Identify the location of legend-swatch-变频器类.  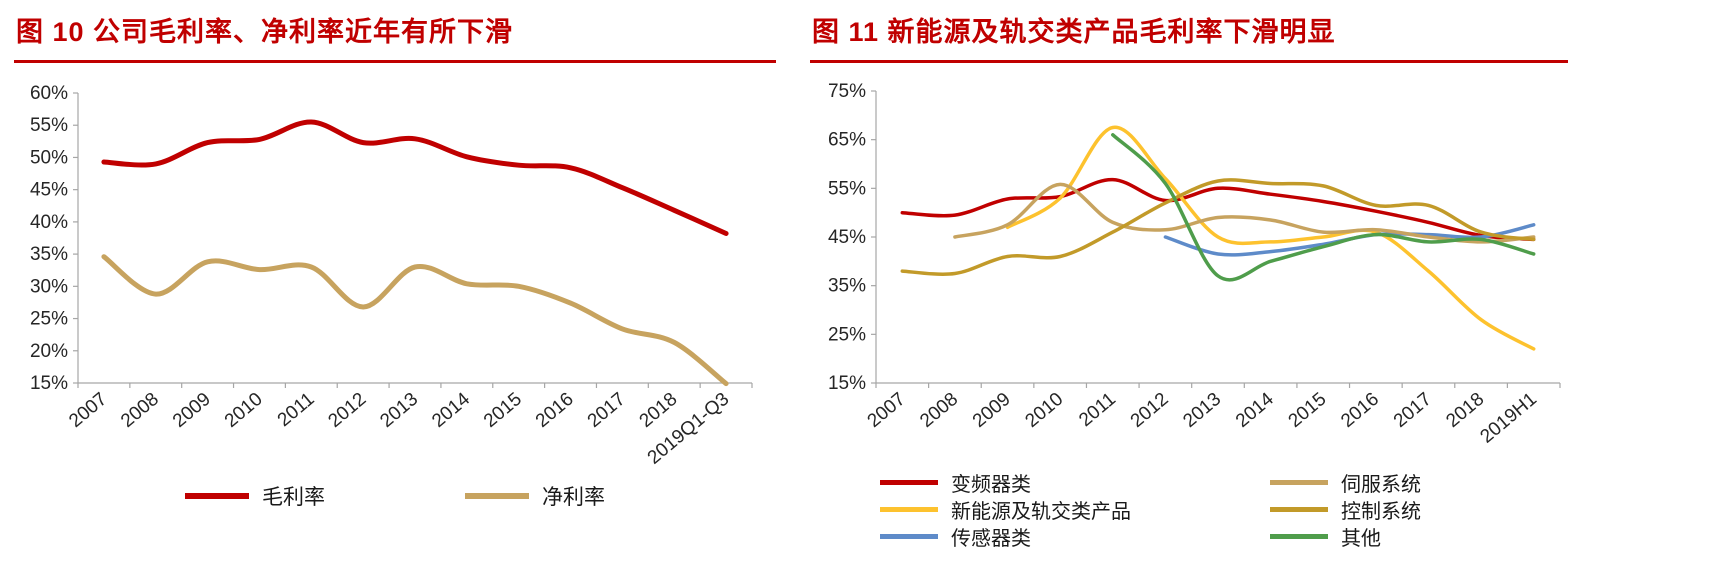
(909, 482).